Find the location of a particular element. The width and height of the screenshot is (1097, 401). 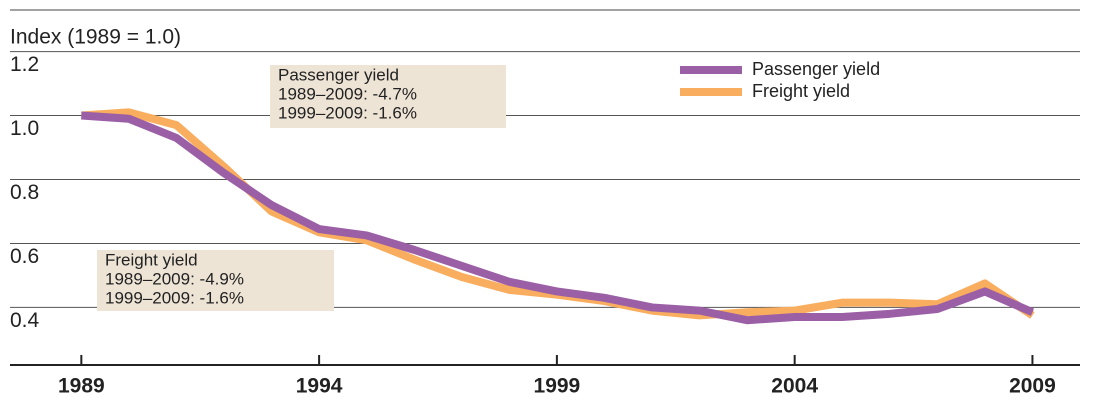

y-tick-label: 0.6 is located at coordinates (24, 256).